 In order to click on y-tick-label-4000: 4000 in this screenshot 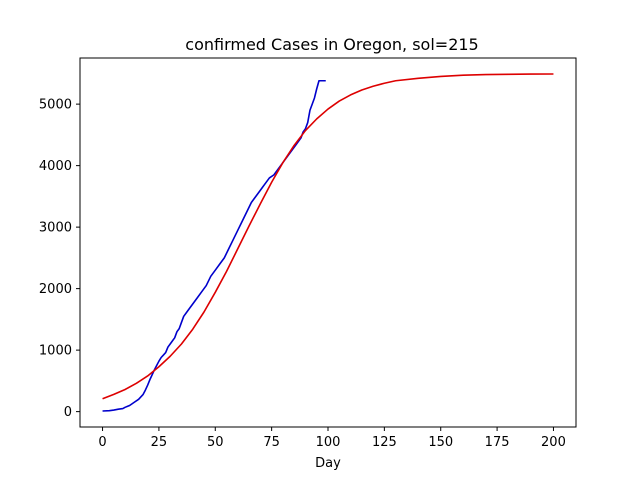, I will do `click(55, 166)`.